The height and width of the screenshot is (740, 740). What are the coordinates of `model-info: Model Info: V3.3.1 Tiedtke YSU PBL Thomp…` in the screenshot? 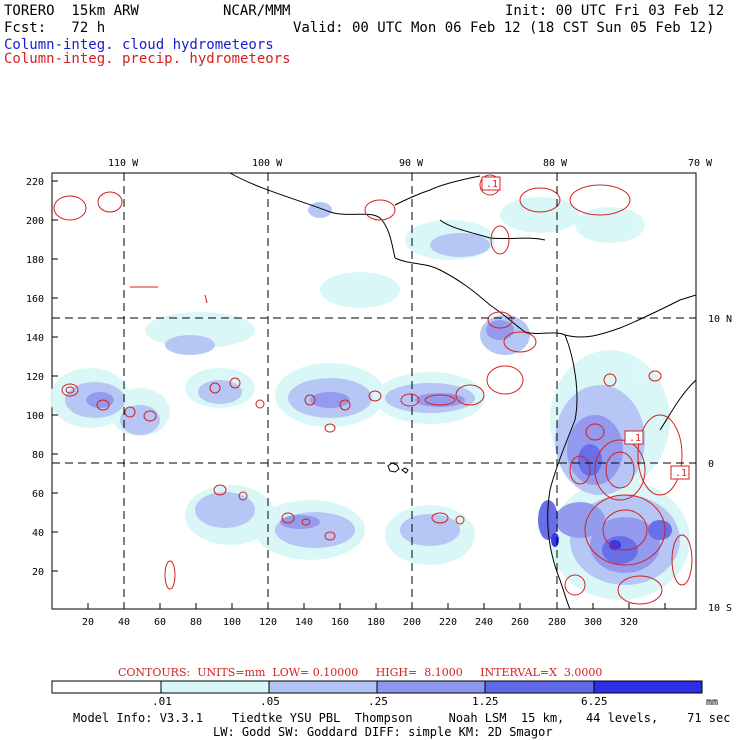 It's located at (402, 718).